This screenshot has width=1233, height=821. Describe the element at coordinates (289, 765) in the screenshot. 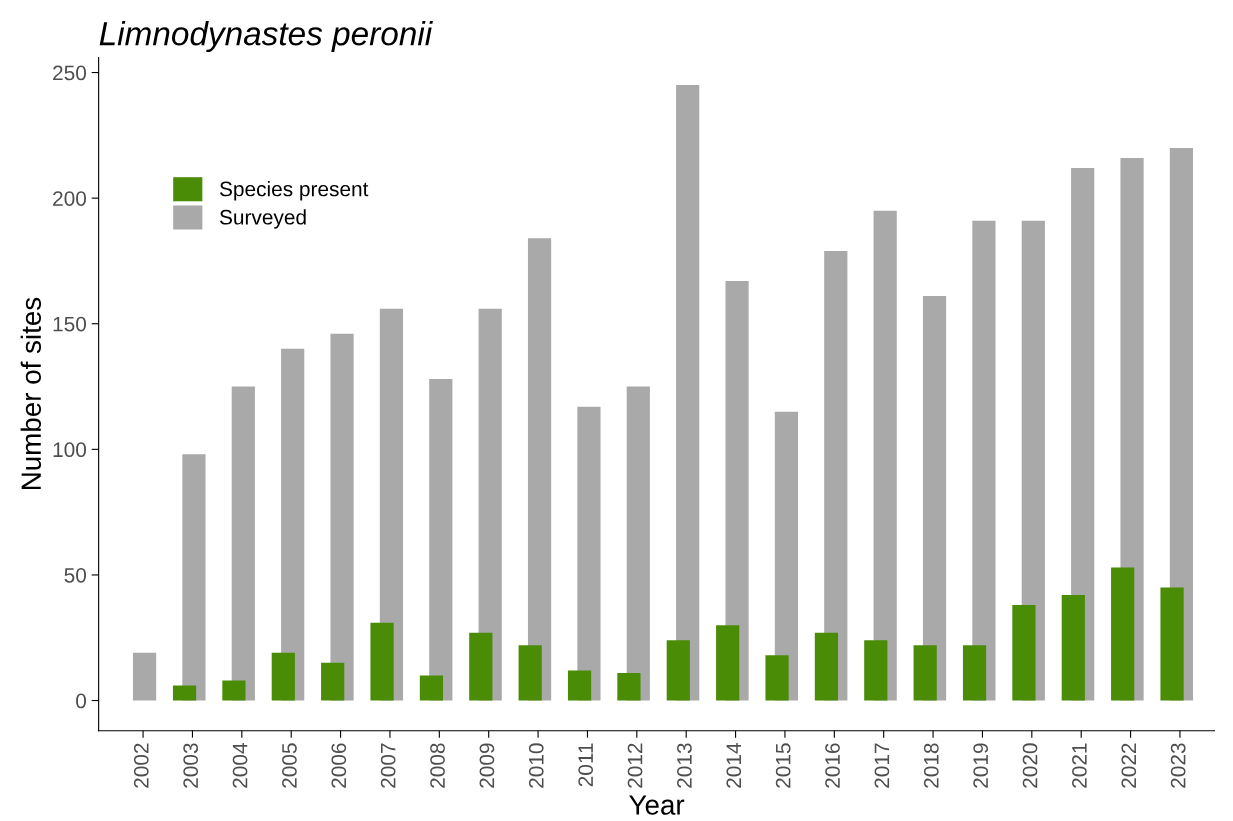

I see `x-tick-label: 2005` at that location.